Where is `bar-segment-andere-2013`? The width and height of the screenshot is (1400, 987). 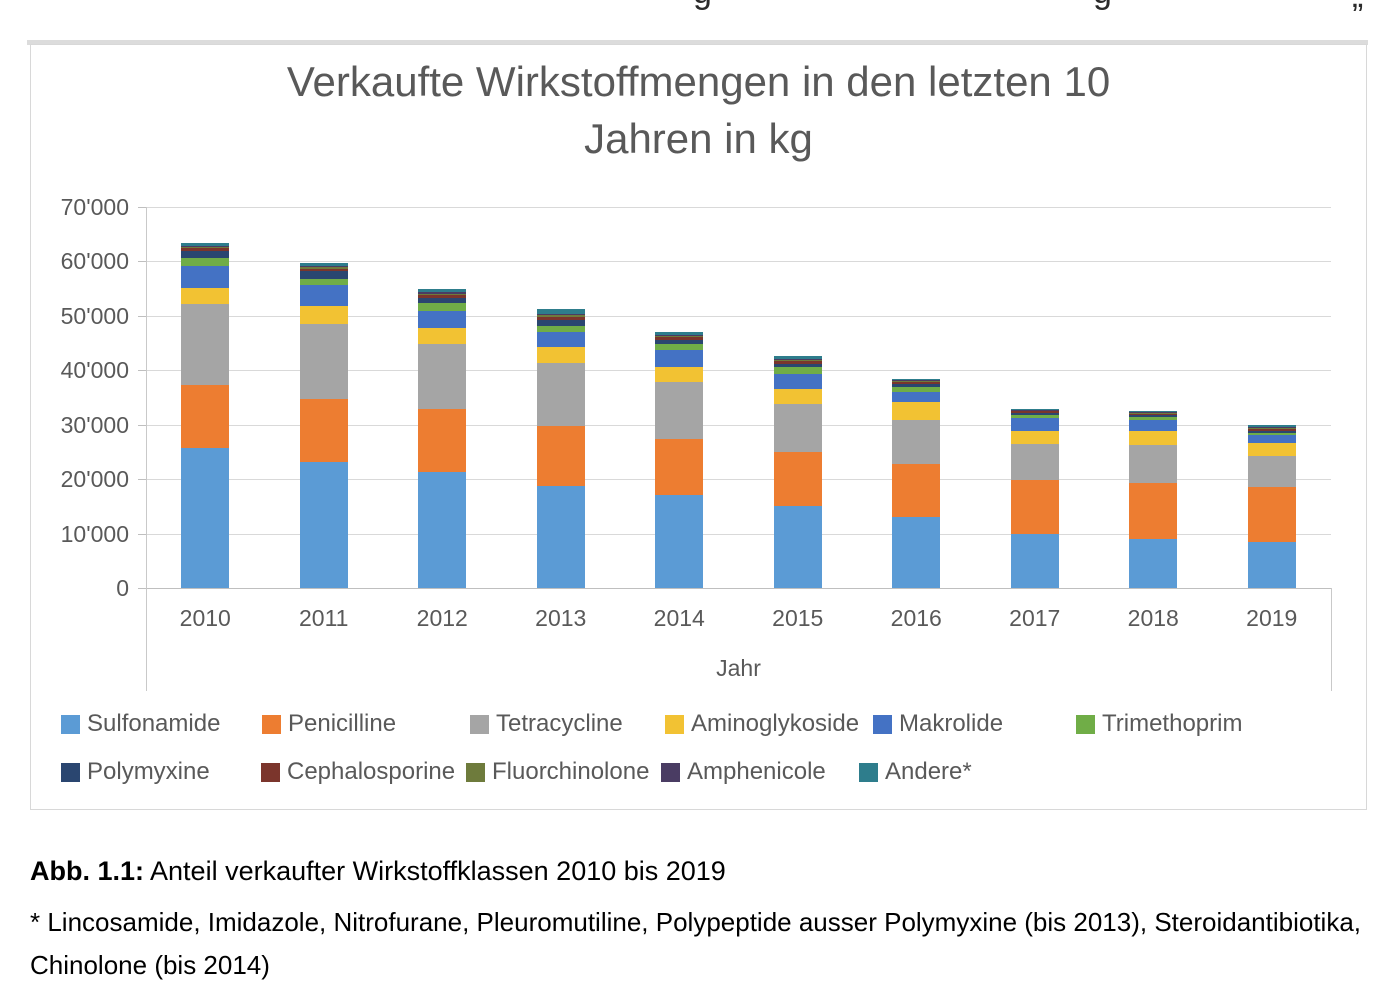 bar-segment-andere-2013 is located at coordinates (560, 312).